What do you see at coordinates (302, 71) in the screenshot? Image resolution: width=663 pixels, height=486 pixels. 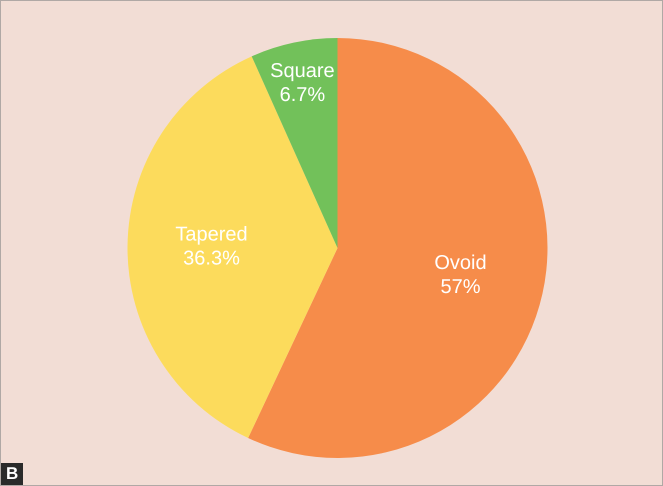 I see `slice-label: Square` at bounding box center [302, 71].